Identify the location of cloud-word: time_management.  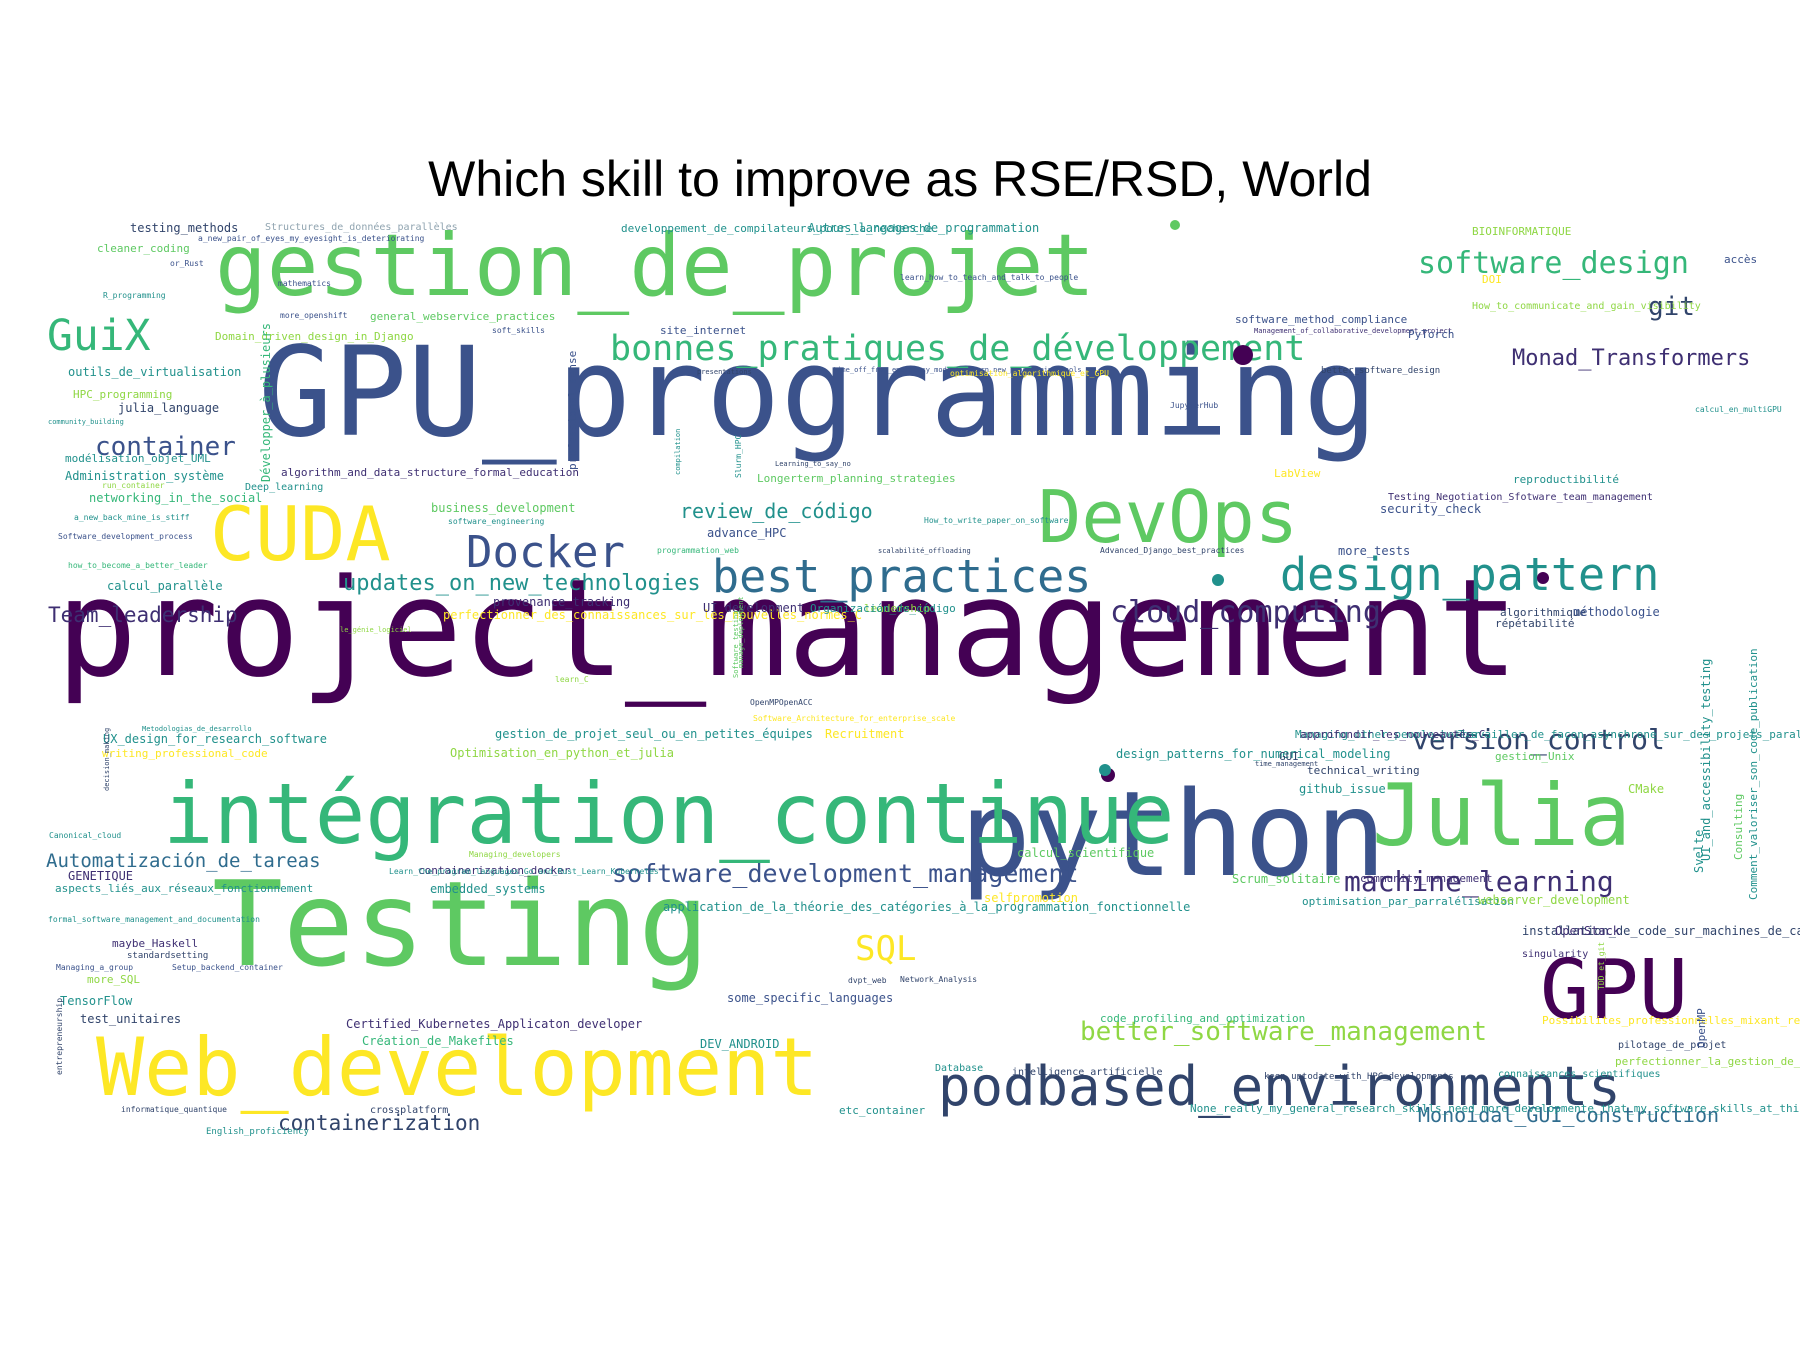
(1286, 764).